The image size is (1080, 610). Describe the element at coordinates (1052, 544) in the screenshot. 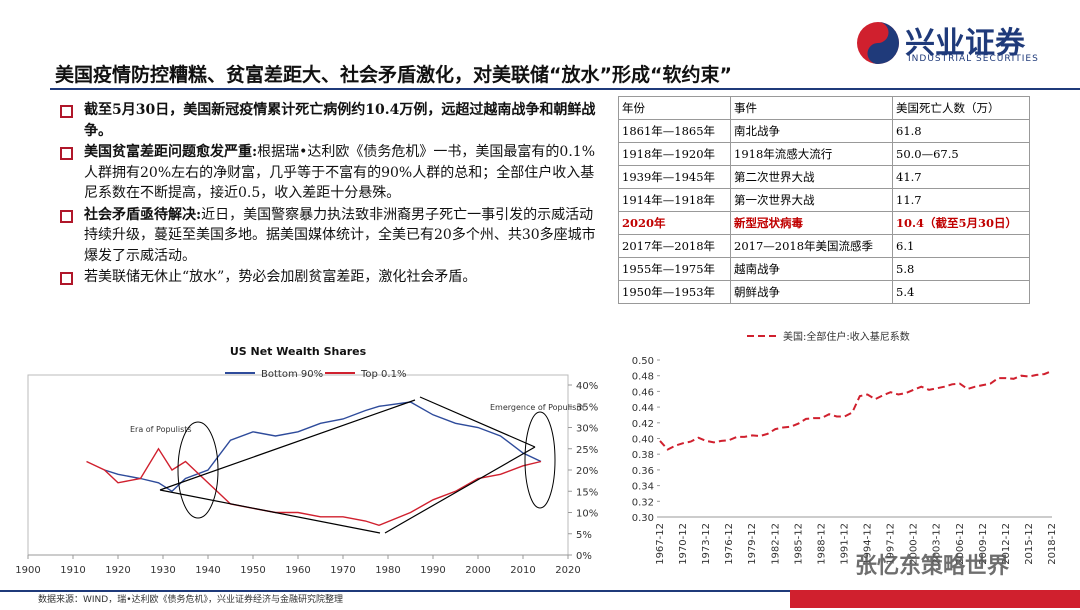

I see `x-tick-label: 2018-12` at that location.